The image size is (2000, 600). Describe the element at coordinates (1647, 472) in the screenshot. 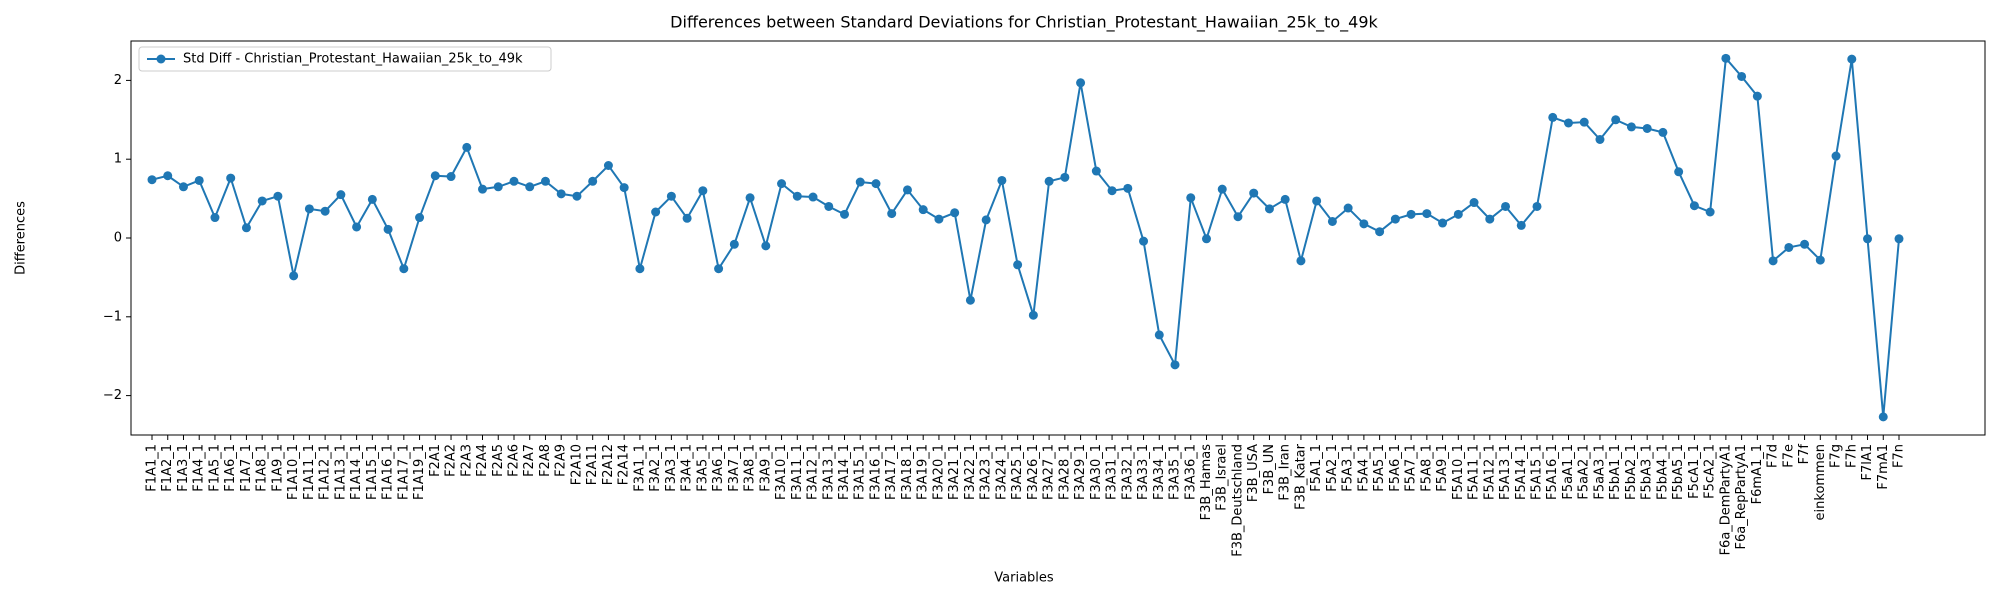

I see `x-tick-label: F5bA3_1` at that location.